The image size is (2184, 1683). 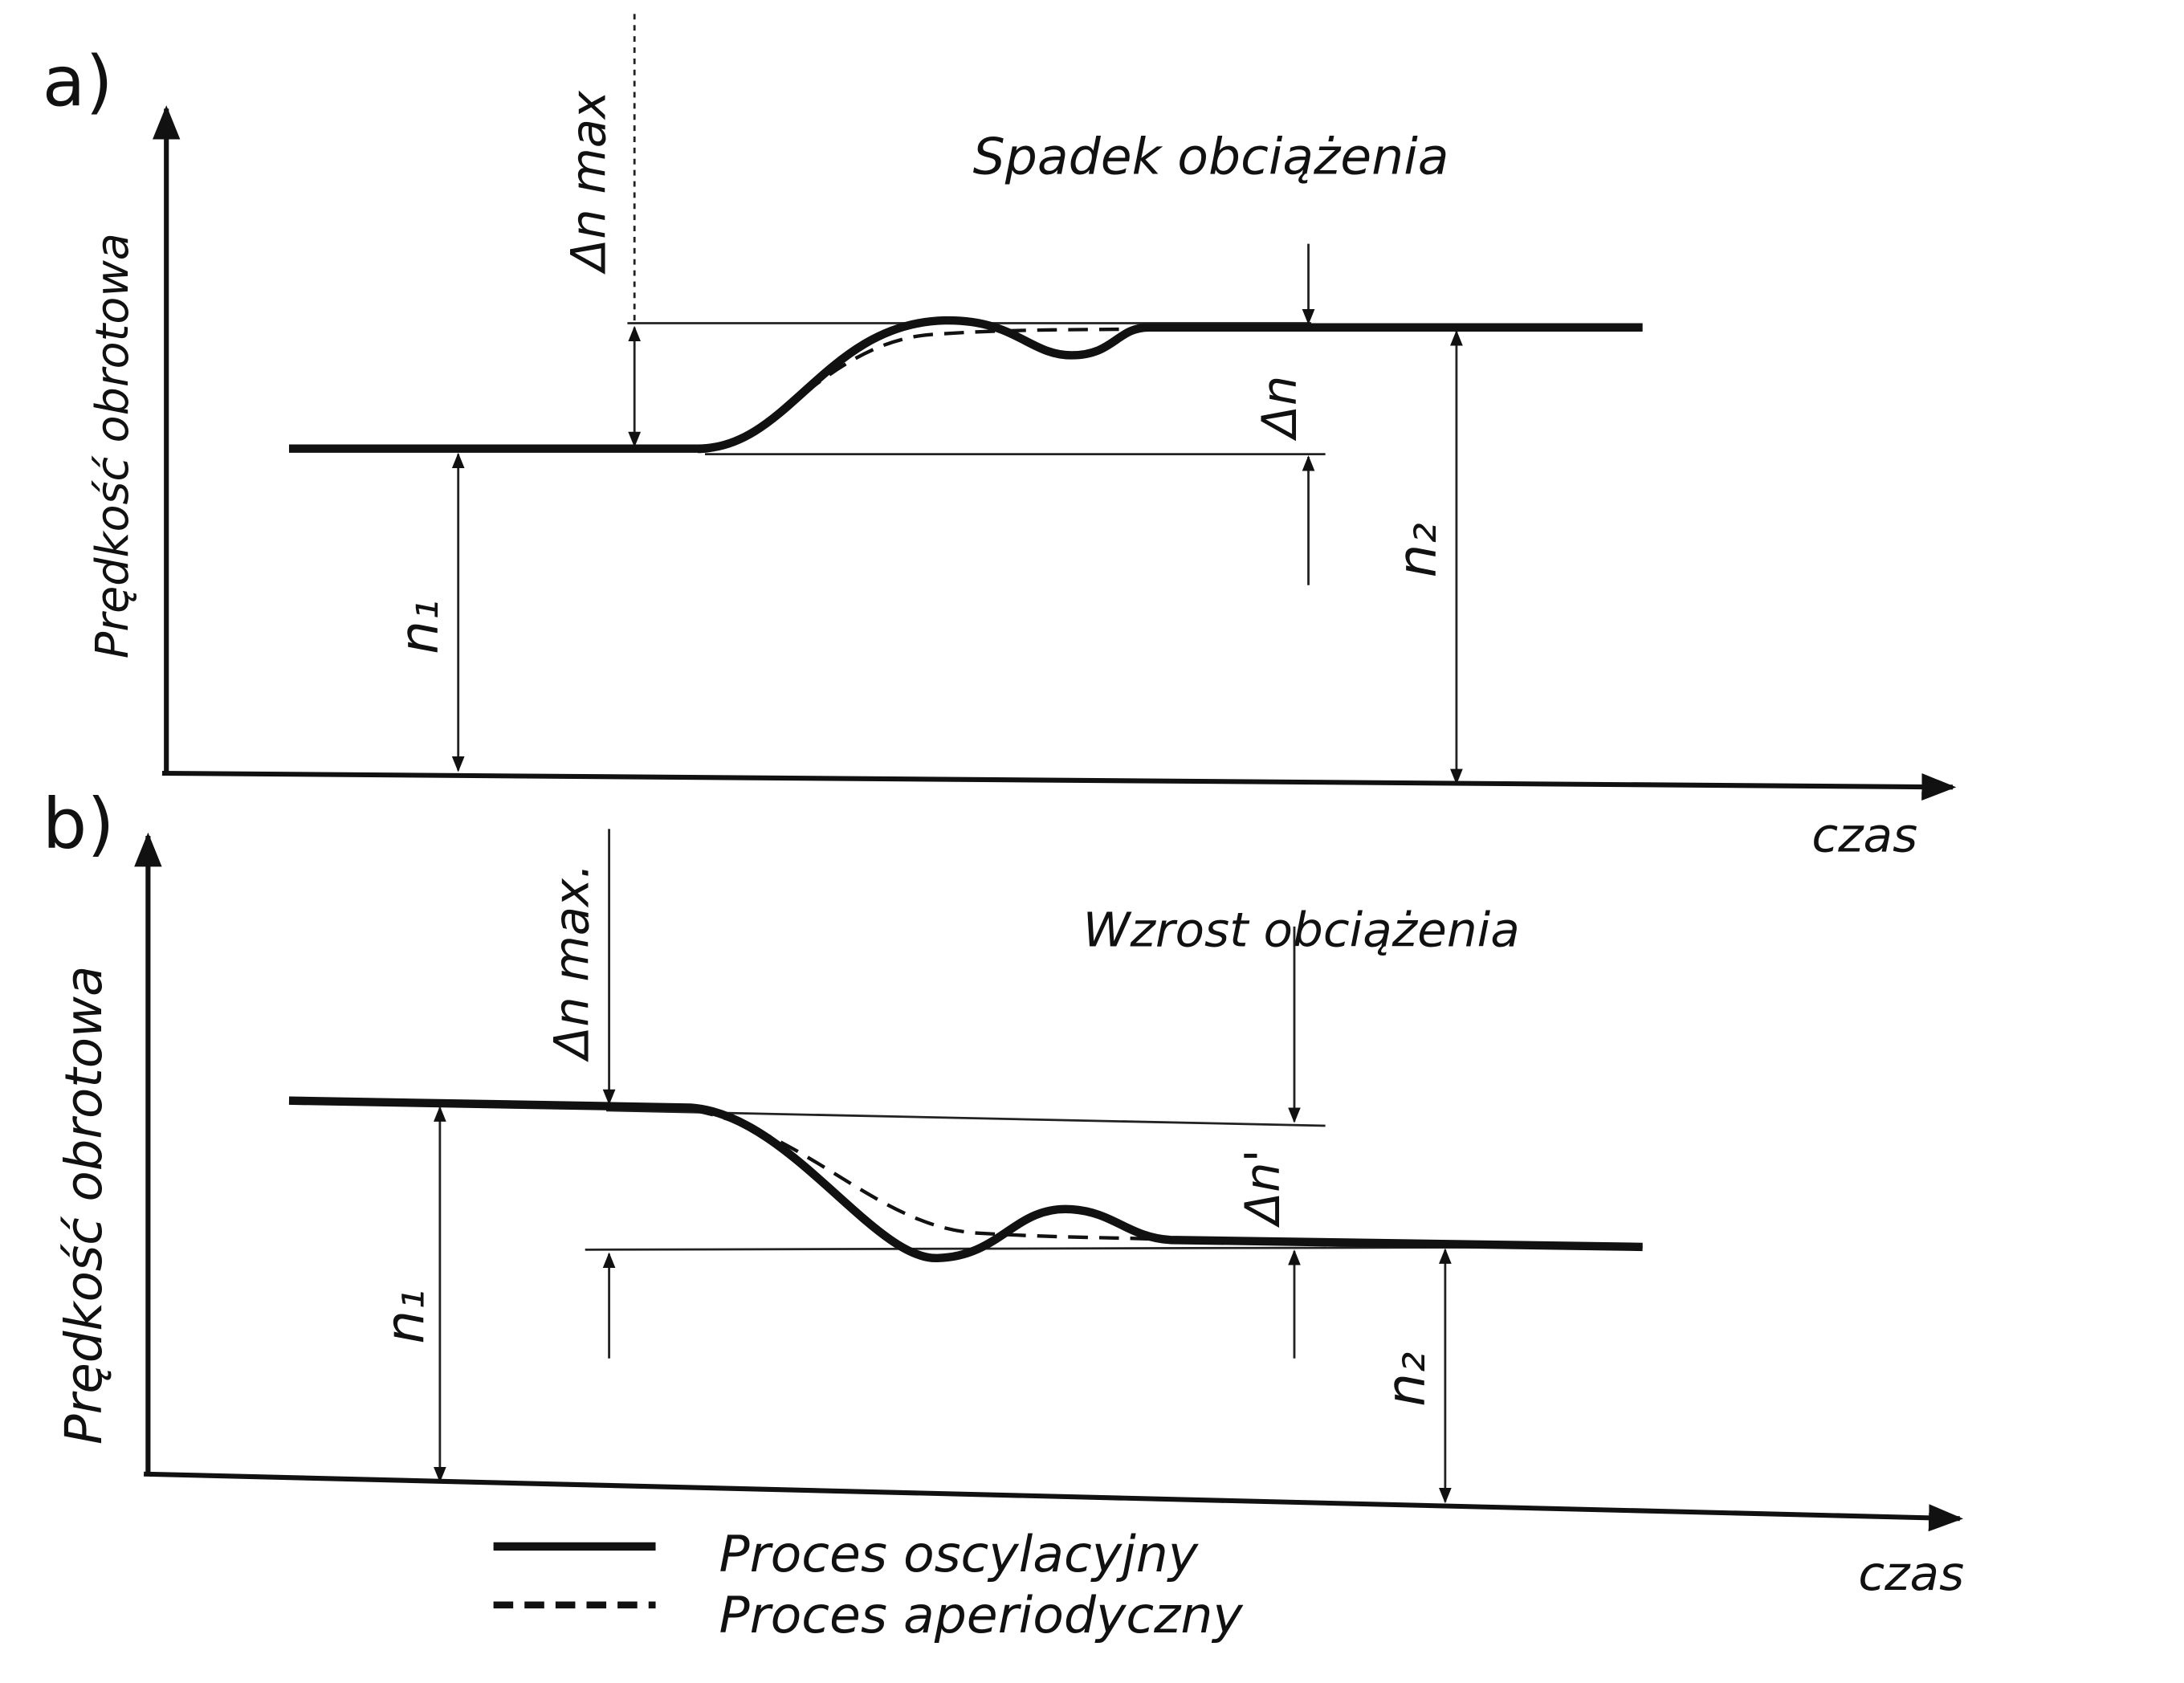 I want to click on panel-label: a), so click(x=78, y=81).